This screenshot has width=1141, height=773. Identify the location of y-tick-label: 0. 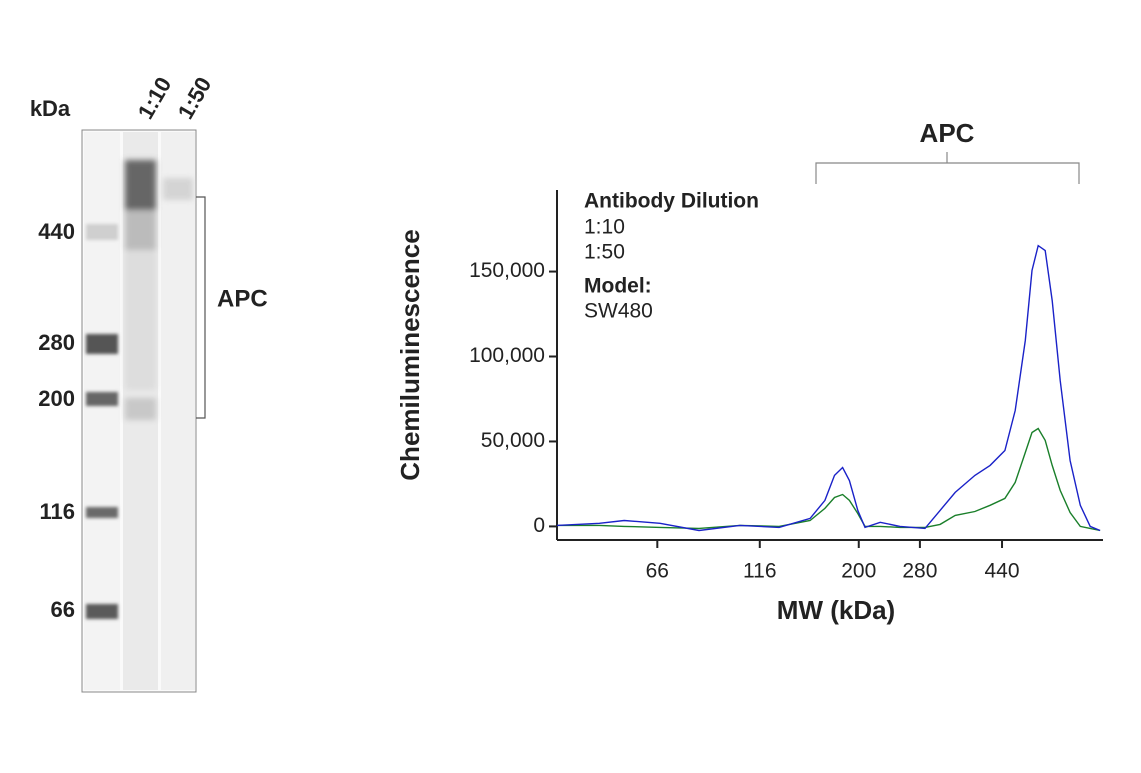
(539, 525).